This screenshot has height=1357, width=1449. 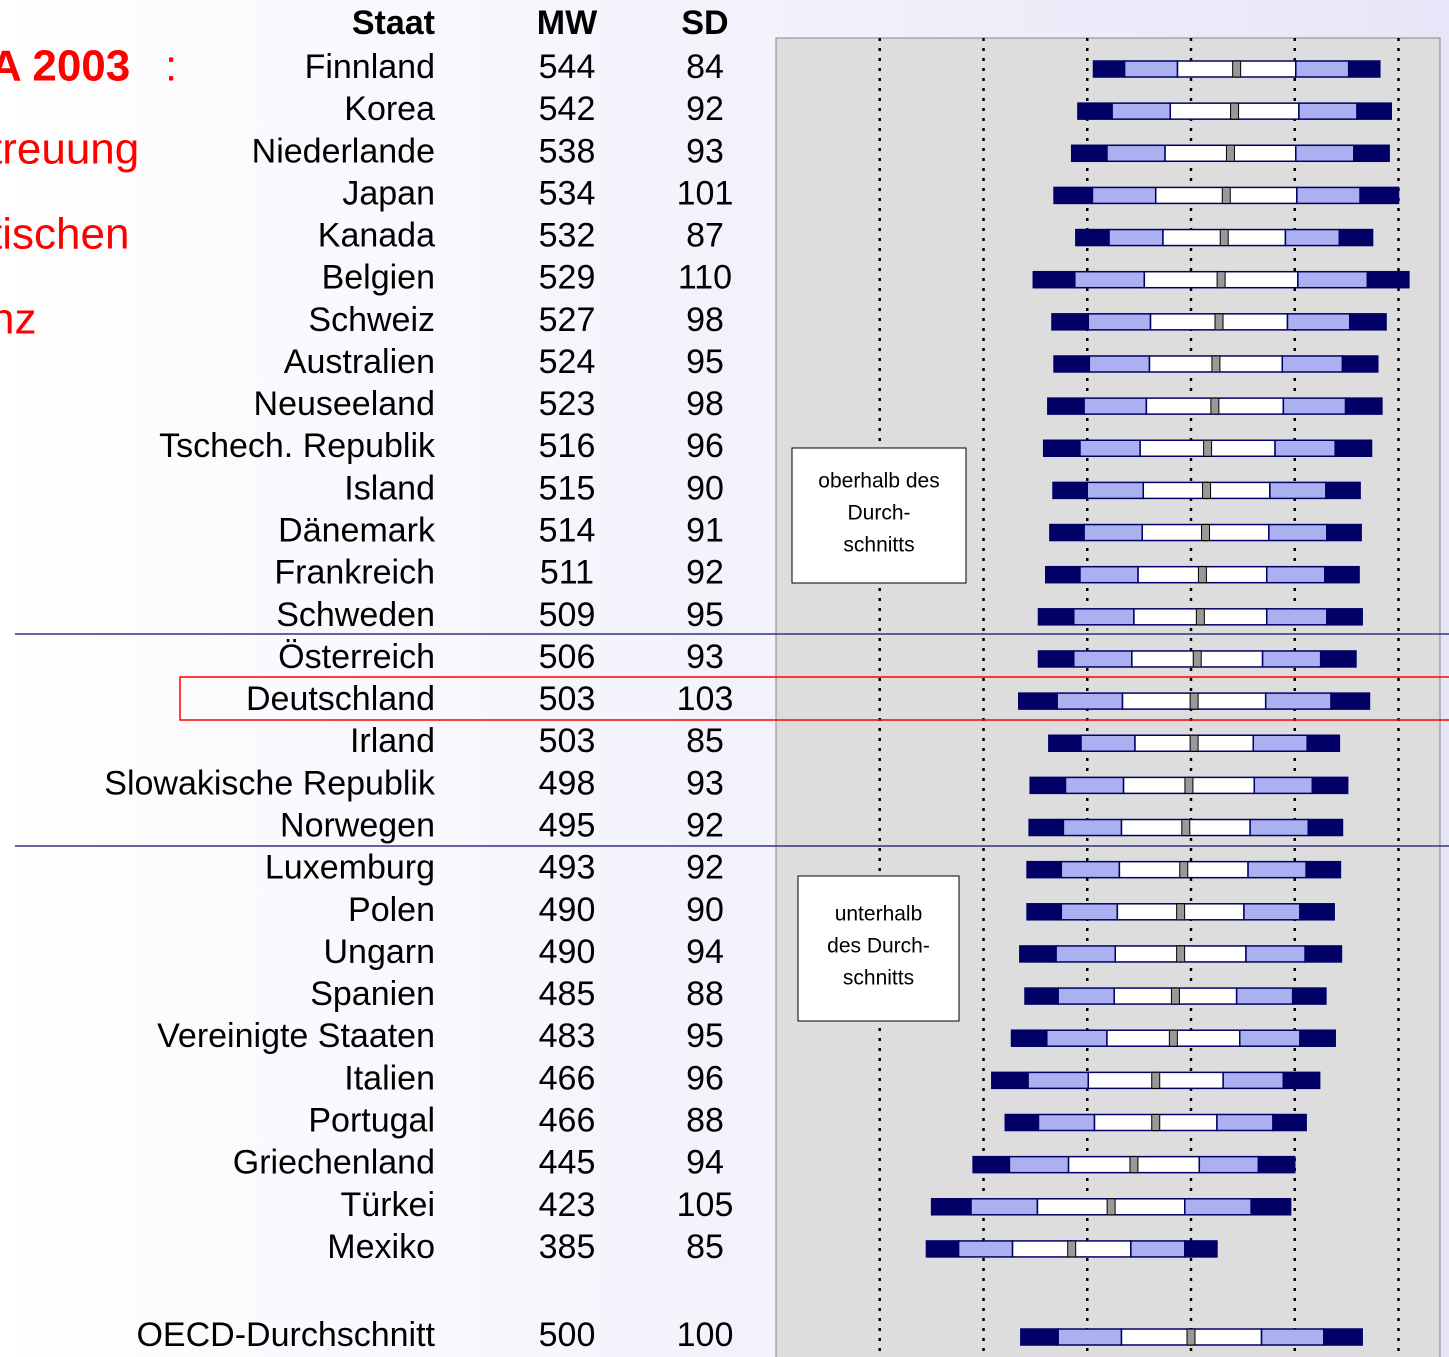 What do you see at coordinates (567, 193) in the screenshot?
I see `mean-value: 534` at bounding box center [567, 193].